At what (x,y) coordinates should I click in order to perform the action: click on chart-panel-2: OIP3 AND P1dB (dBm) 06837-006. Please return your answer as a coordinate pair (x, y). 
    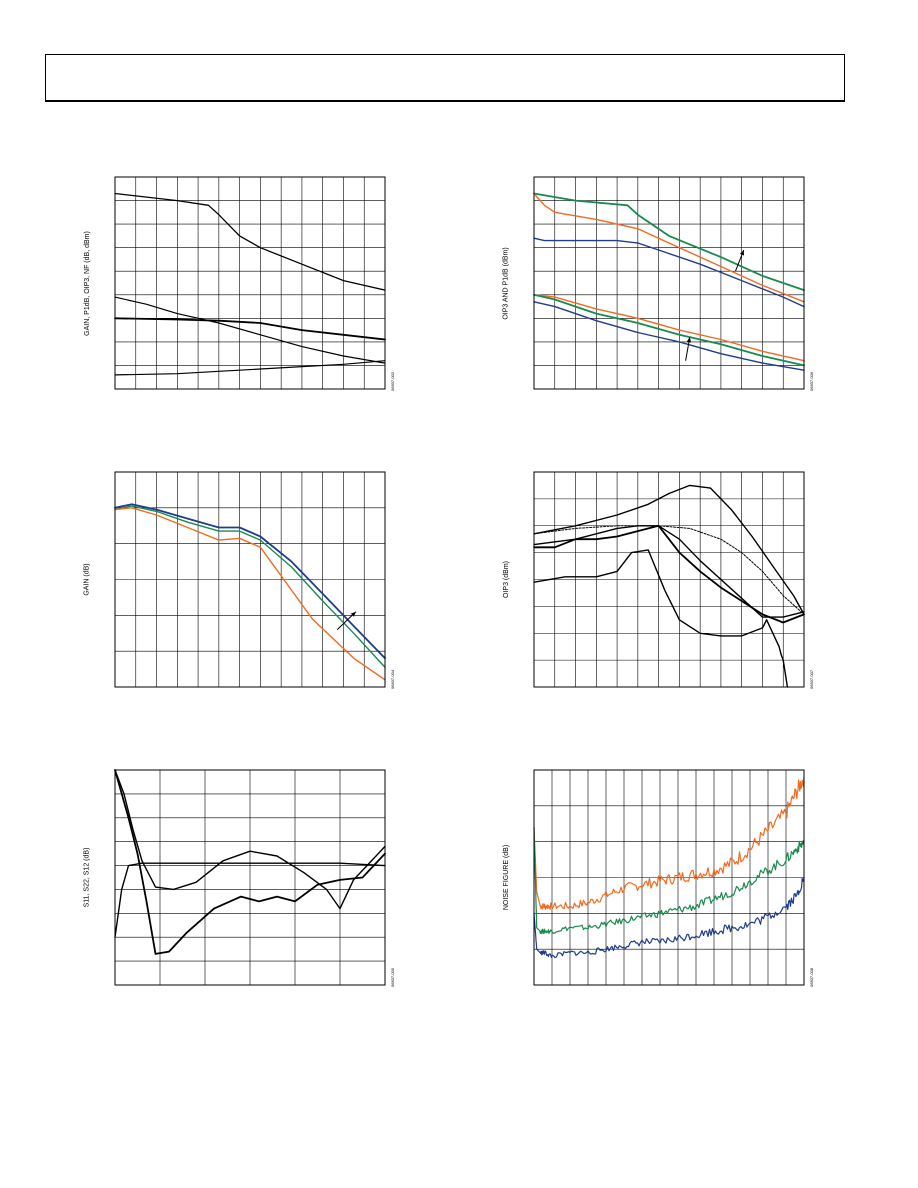
    Looking at the image, I should click on (658, 283).